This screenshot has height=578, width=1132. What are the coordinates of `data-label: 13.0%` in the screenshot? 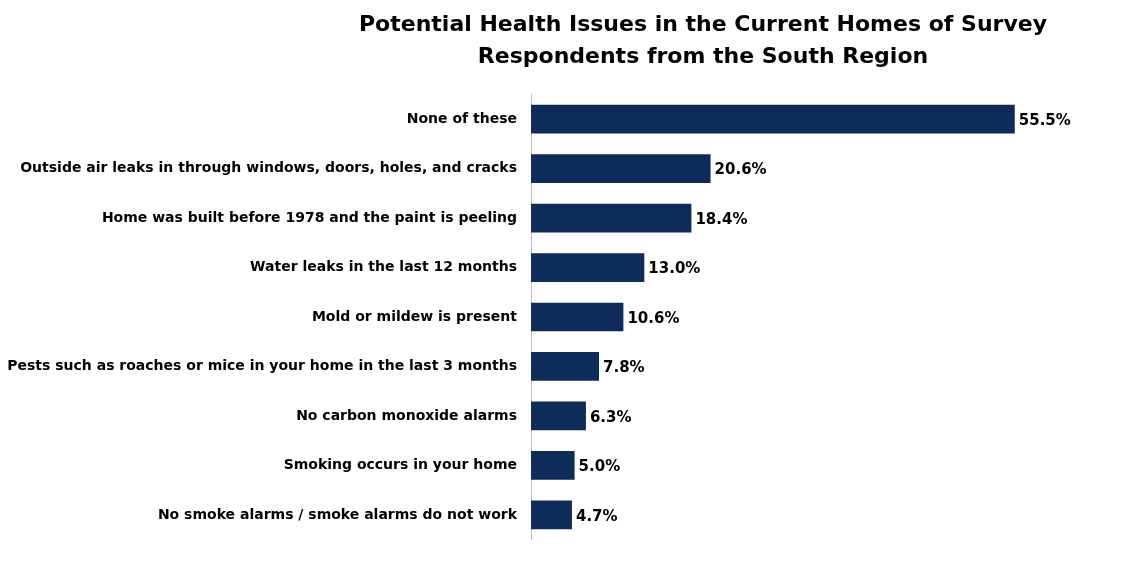 It's located at (674, 268).